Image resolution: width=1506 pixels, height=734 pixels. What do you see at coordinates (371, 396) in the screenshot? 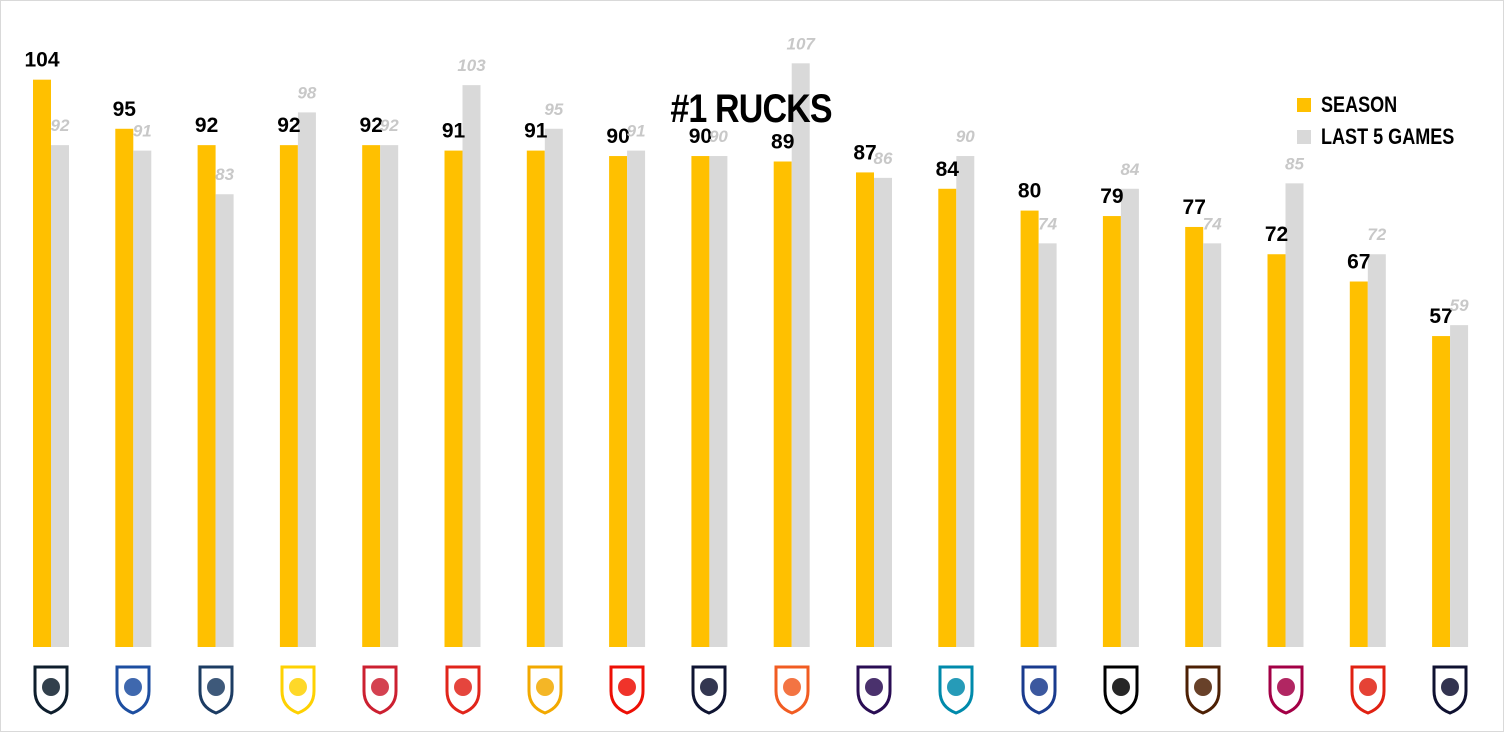
I see `bar-season-essendon` at bounding box center [371, 396].